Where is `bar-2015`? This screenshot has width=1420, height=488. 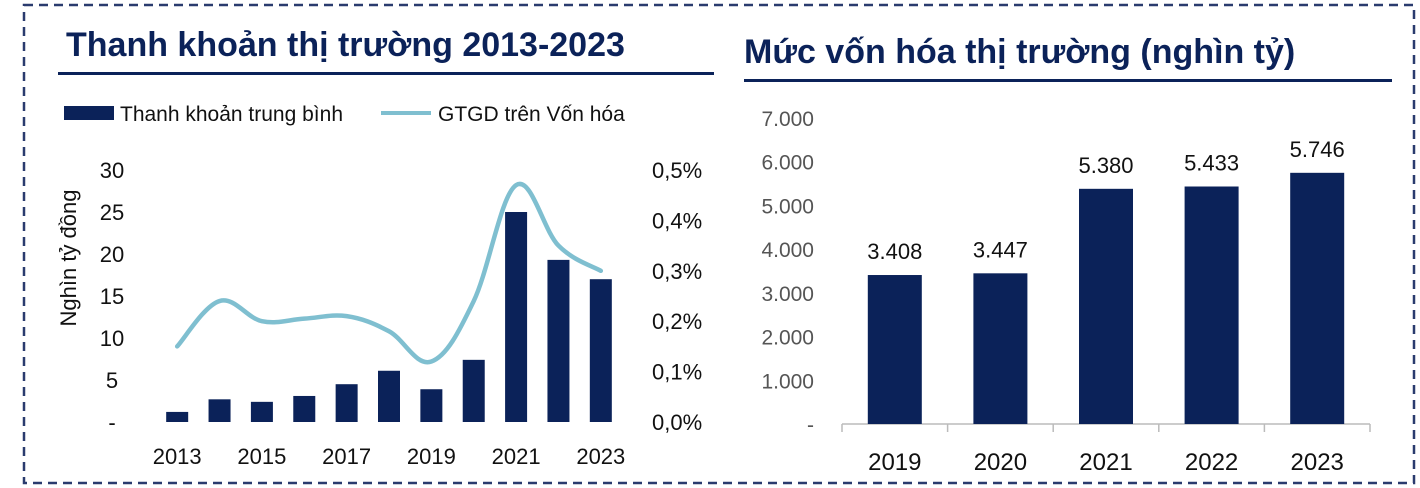 bar-2015 is located at coordinates (261, 411).